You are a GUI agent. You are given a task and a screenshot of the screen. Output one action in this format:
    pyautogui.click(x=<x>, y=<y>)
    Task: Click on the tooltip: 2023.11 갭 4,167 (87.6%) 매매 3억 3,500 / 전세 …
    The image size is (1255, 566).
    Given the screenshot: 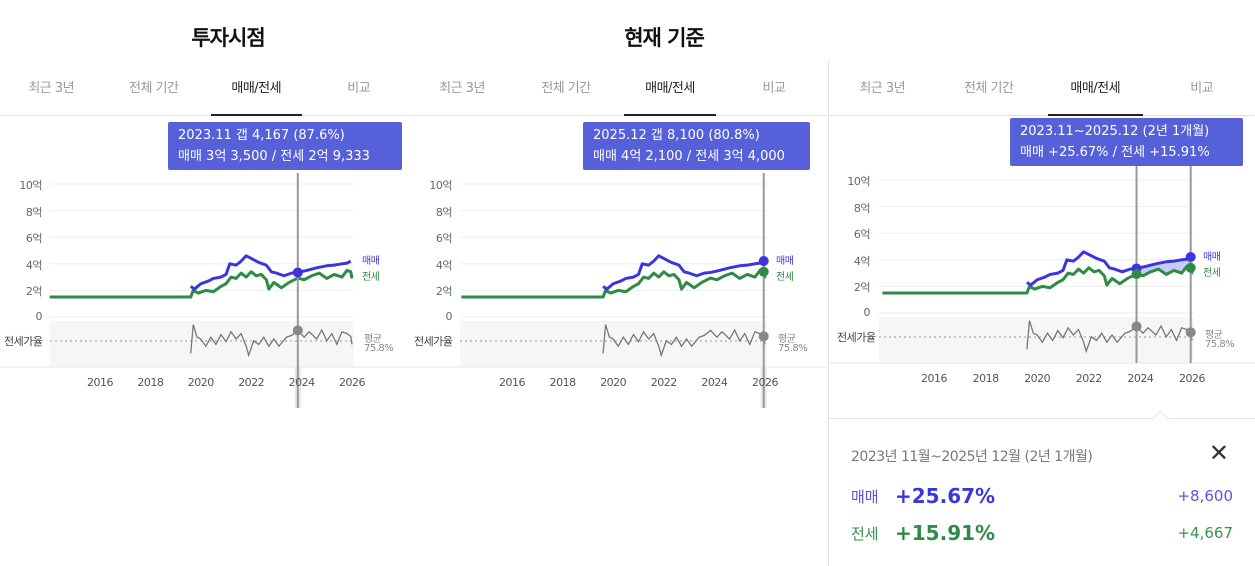 What is the action you would take?
    pyautogui.click(x=285, y=146)
    